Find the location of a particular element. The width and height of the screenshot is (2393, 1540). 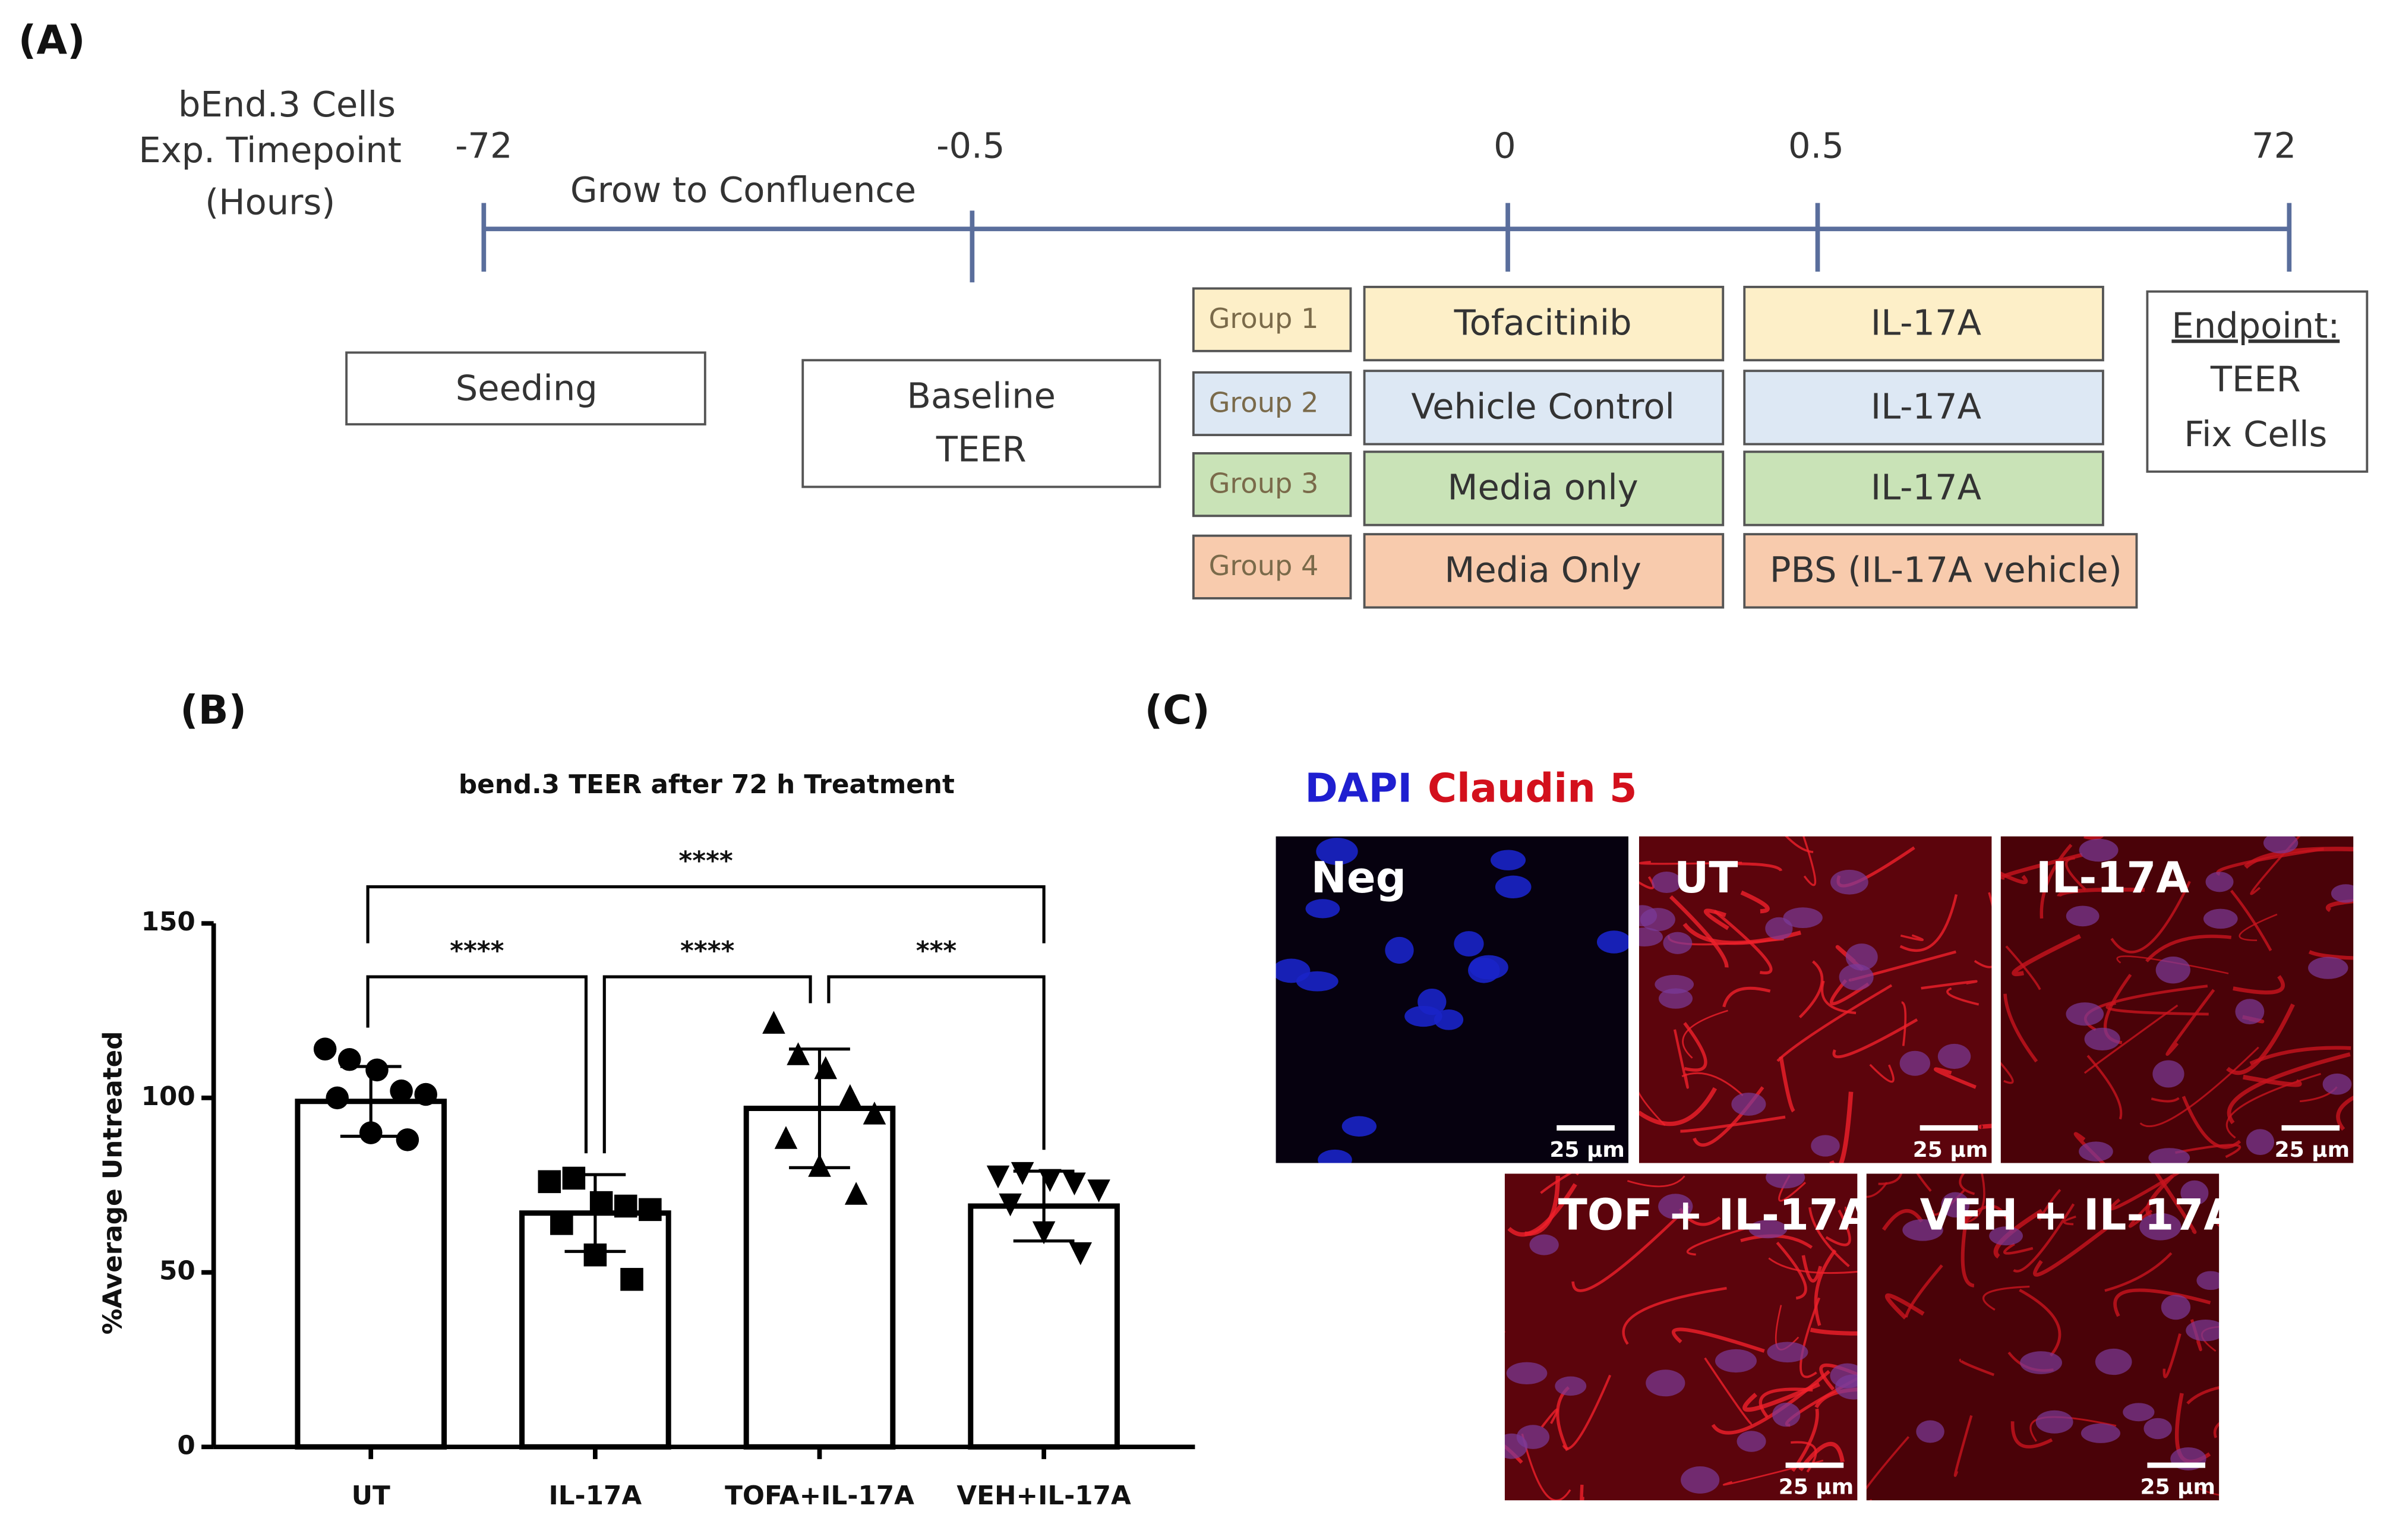

panel-label: (A) is located at coordinates (52, 40).